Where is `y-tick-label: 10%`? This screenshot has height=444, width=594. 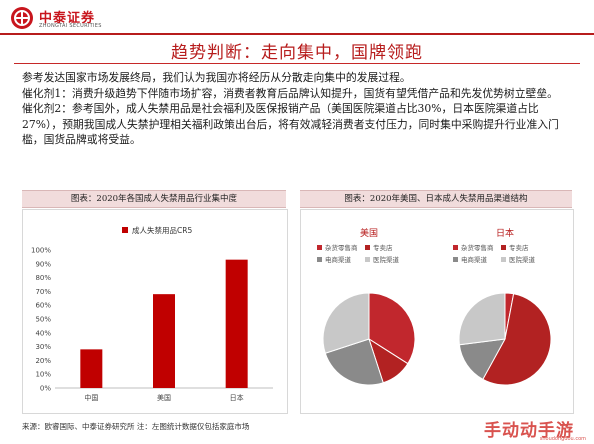
y-tick-label: 10% is located at coordinates (43, 375).